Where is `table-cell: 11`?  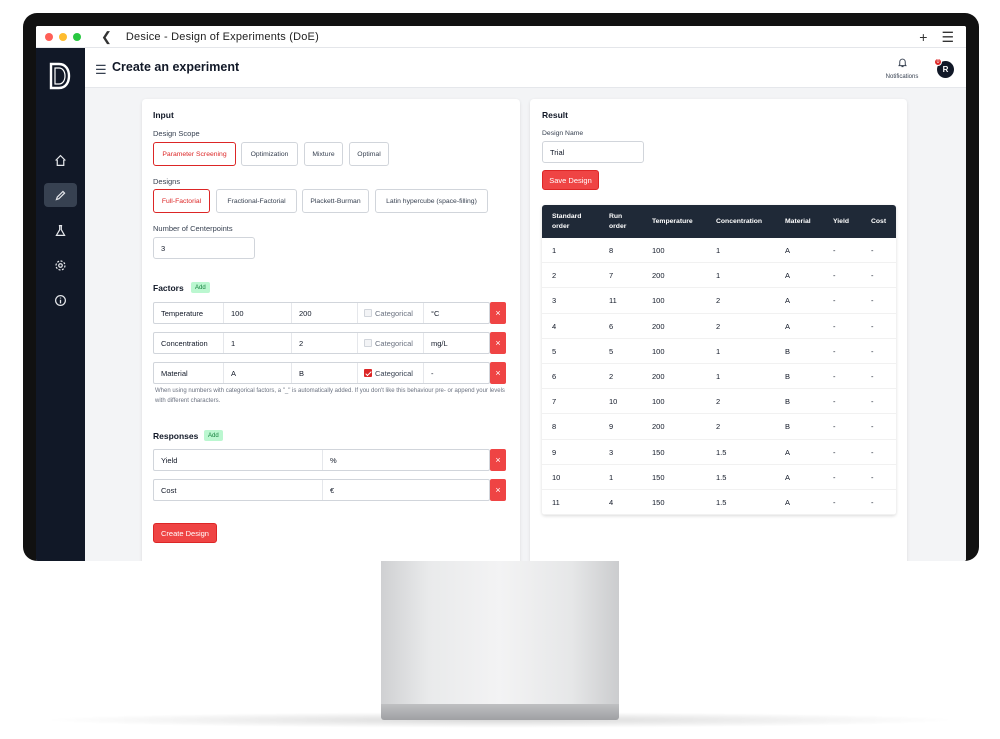
table-cell: 11 is located at coordinates (556, 502).